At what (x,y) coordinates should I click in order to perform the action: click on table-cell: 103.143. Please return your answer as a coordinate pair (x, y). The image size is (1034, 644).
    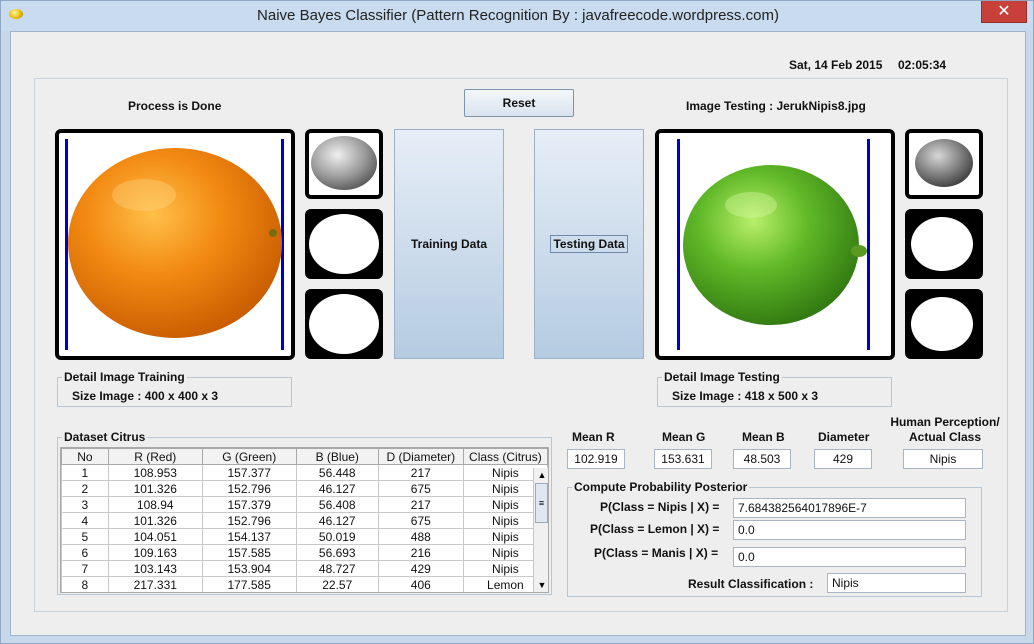
    Looking at the image, I should click on (155, 568).